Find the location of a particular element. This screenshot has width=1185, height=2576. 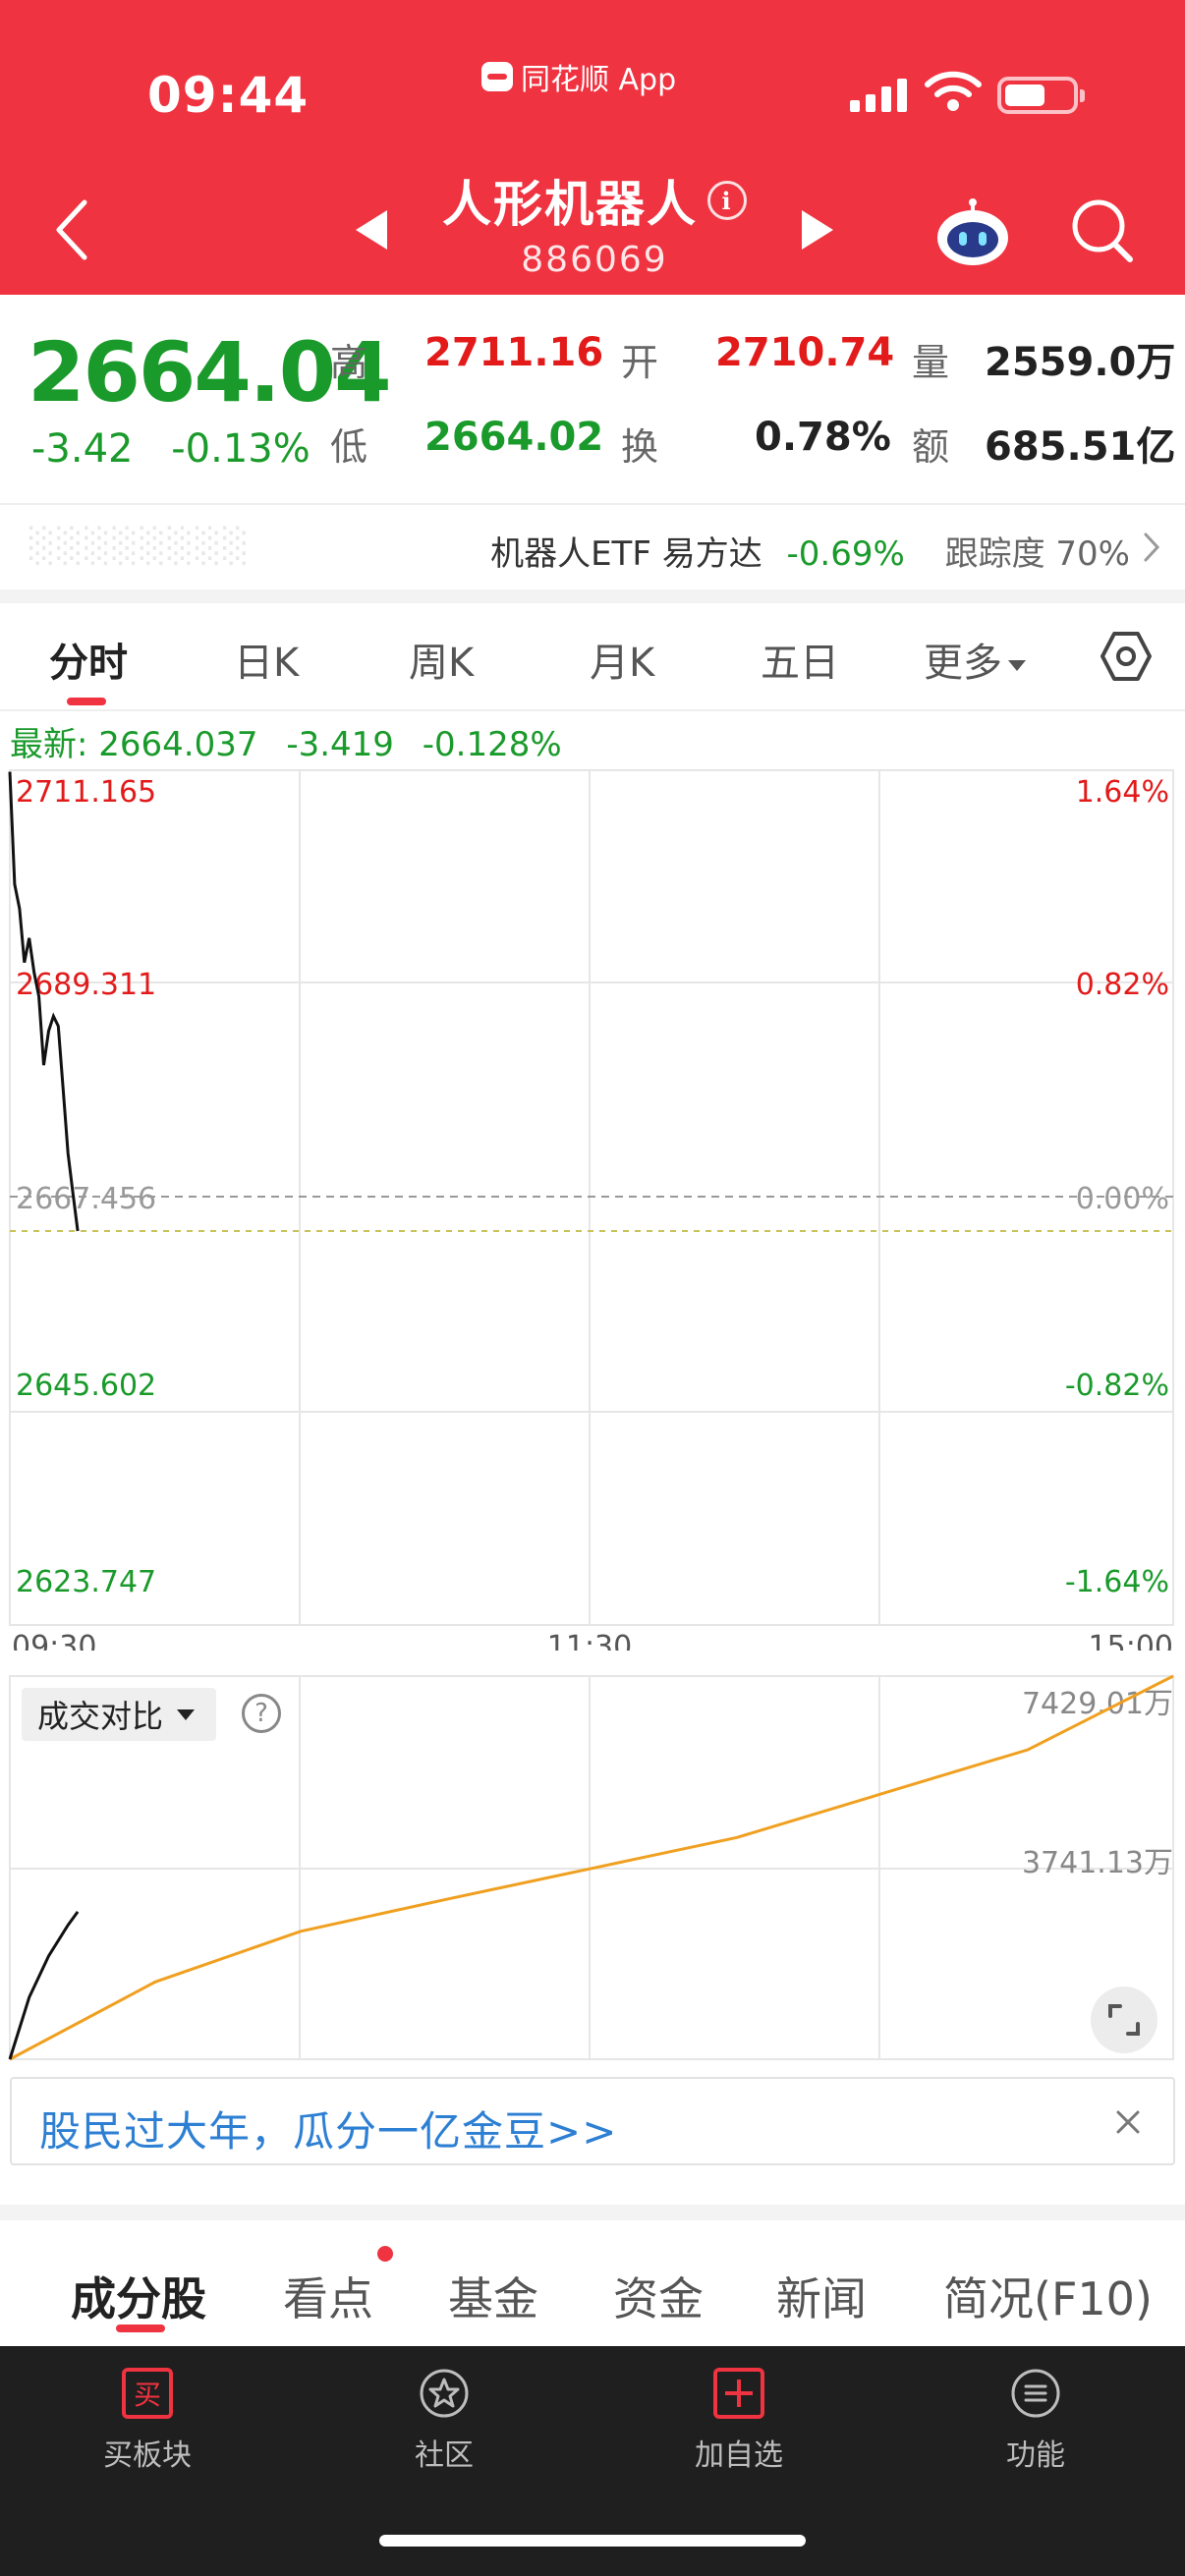

home-indicator is located at coordinates (592, 2541).